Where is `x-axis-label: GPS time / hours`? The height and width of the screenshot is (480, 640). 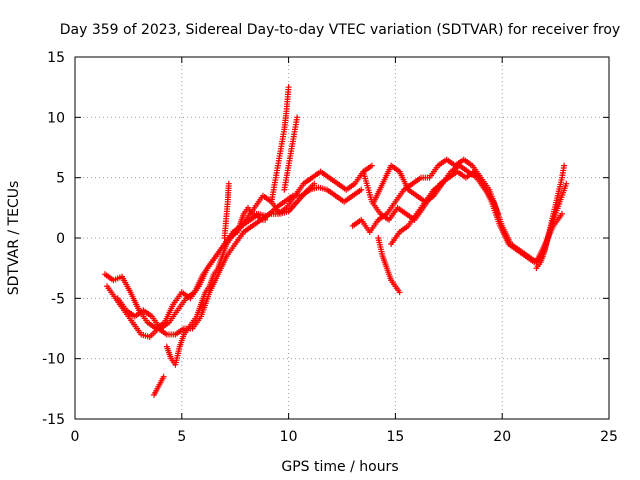
x-axis-label: GPS time / hours is located at coordinates (339, 467).